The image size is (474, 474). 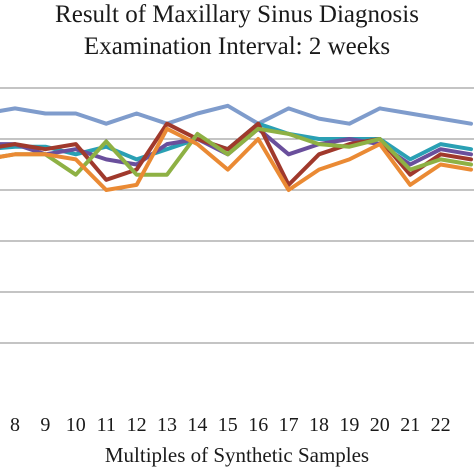 I want to click on x-axis-ticks: 8 9 10 11 12 13 14 15 16 17 18 19 20 21 22, so click(x=230, y=425).